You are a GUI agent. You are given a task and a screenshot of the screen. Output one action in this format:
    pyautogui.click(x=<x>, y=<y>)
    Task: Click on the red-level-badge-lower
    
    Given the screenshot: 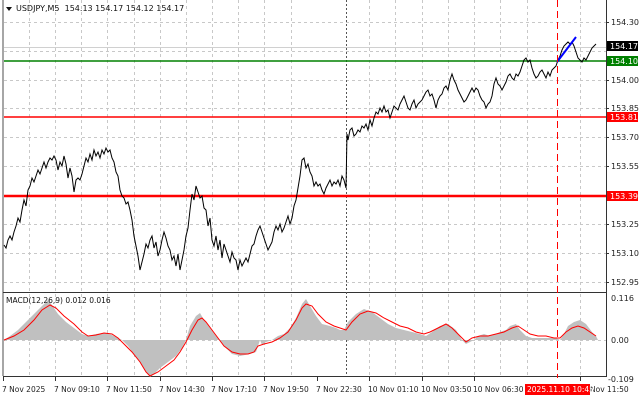 What is the action you would take?
    pyautogui.click(x=622, y=196)
    